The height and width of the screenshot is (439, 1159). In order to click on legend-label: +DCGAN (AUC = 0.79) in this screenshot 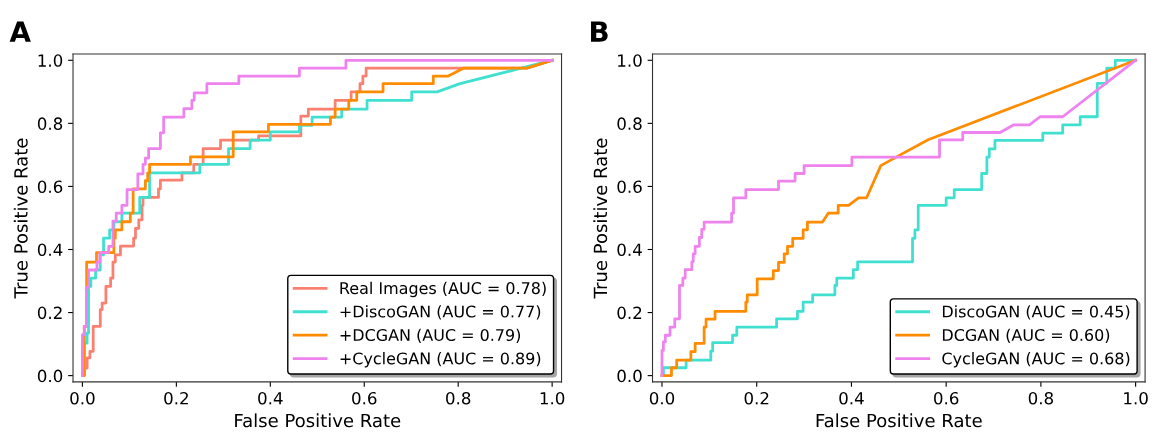, I will do `click(430, 335)`.